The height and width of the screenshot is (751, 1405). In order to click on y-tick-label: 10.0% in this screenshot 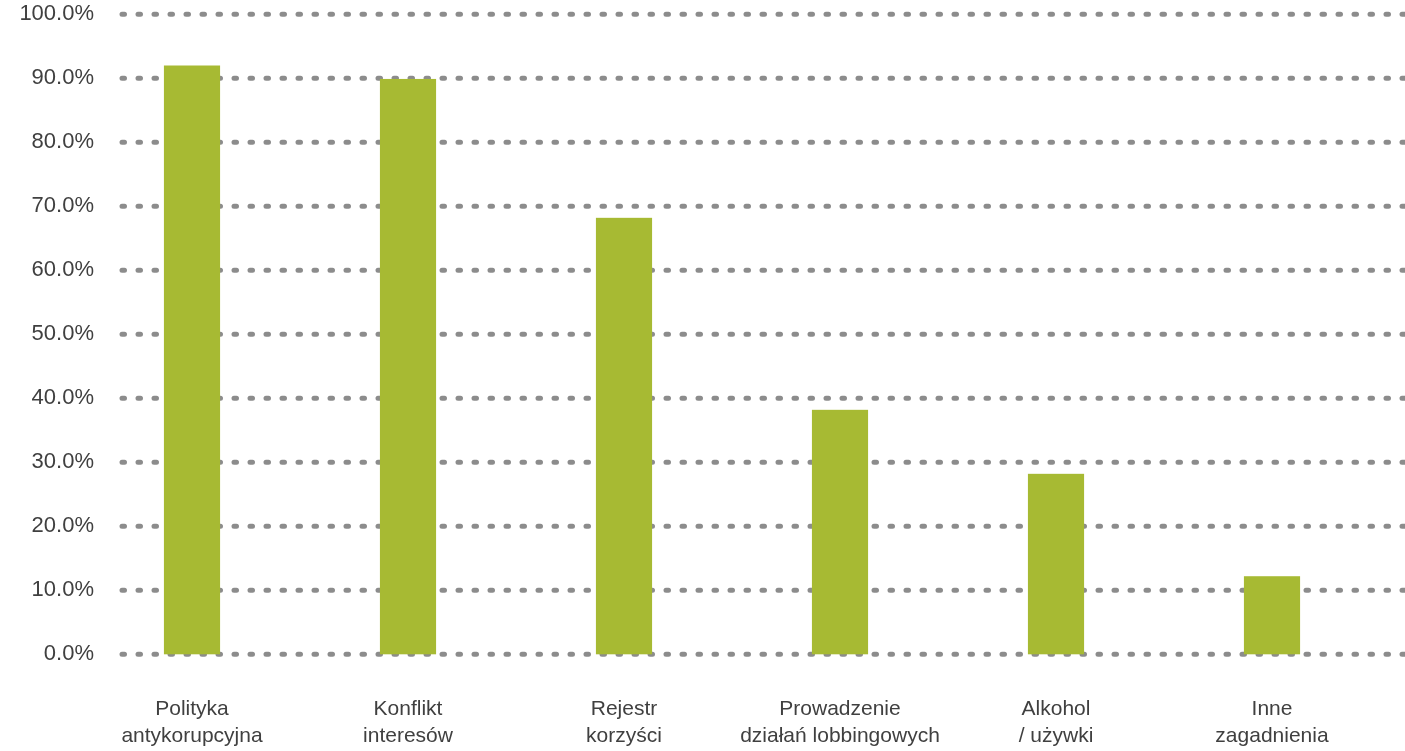, I will do `click(62, 589)`.